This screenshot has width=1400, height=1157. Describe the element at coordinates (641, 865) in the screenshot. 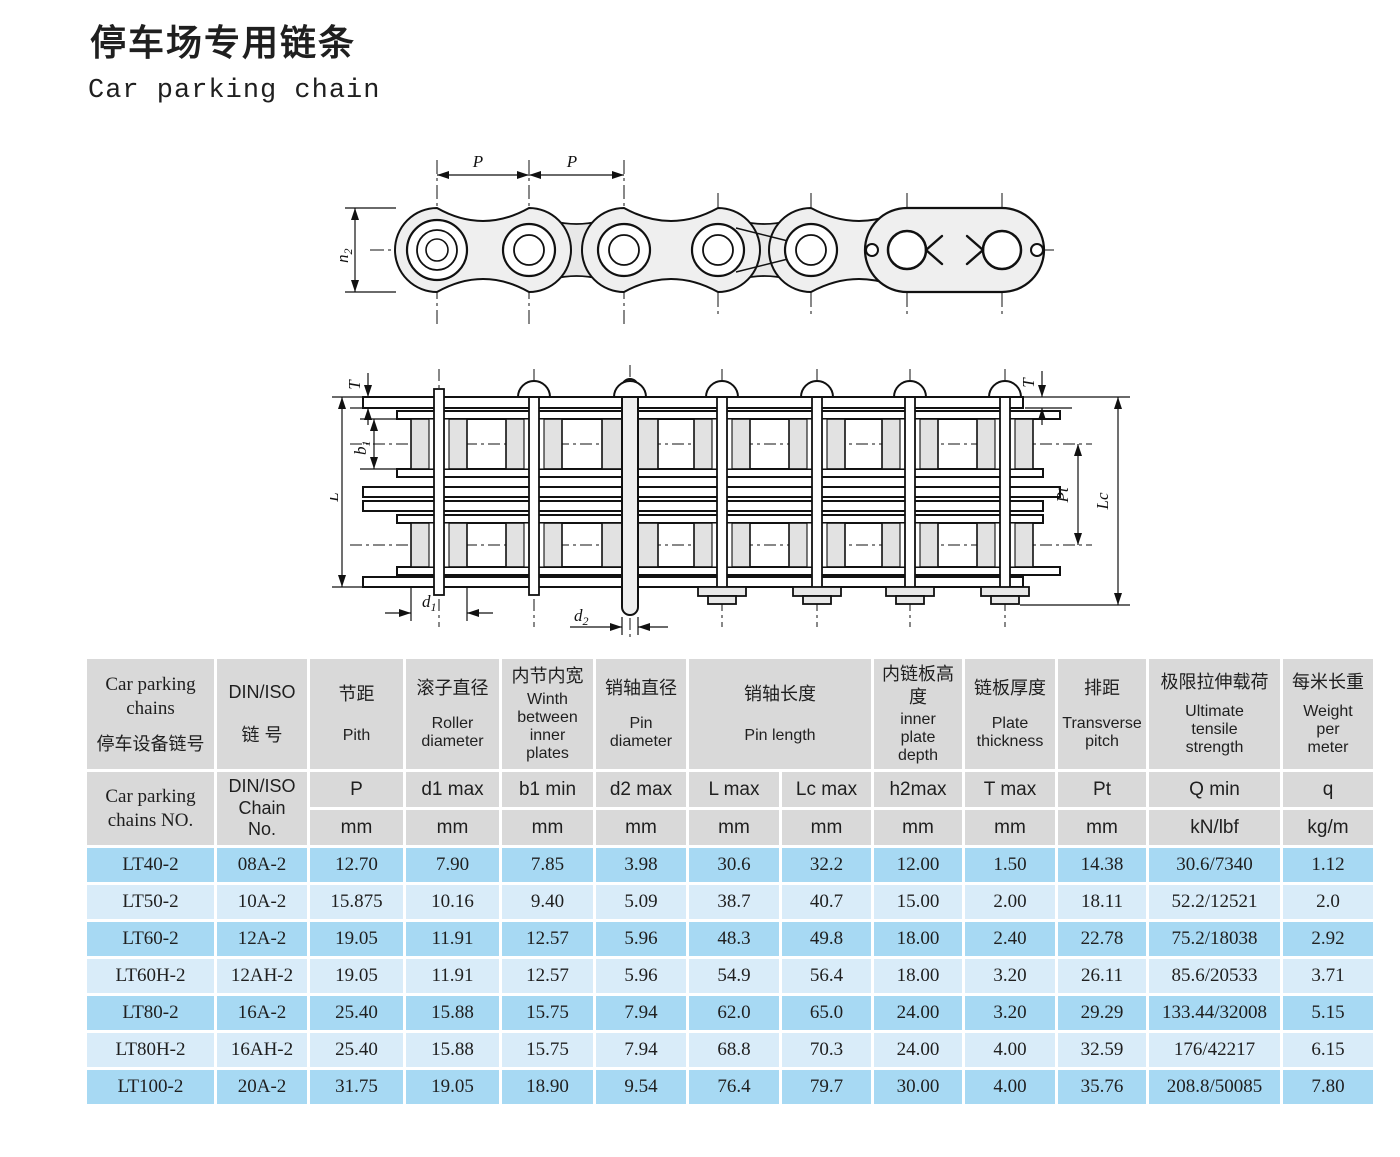

I see `cell: 3.98` at that location.